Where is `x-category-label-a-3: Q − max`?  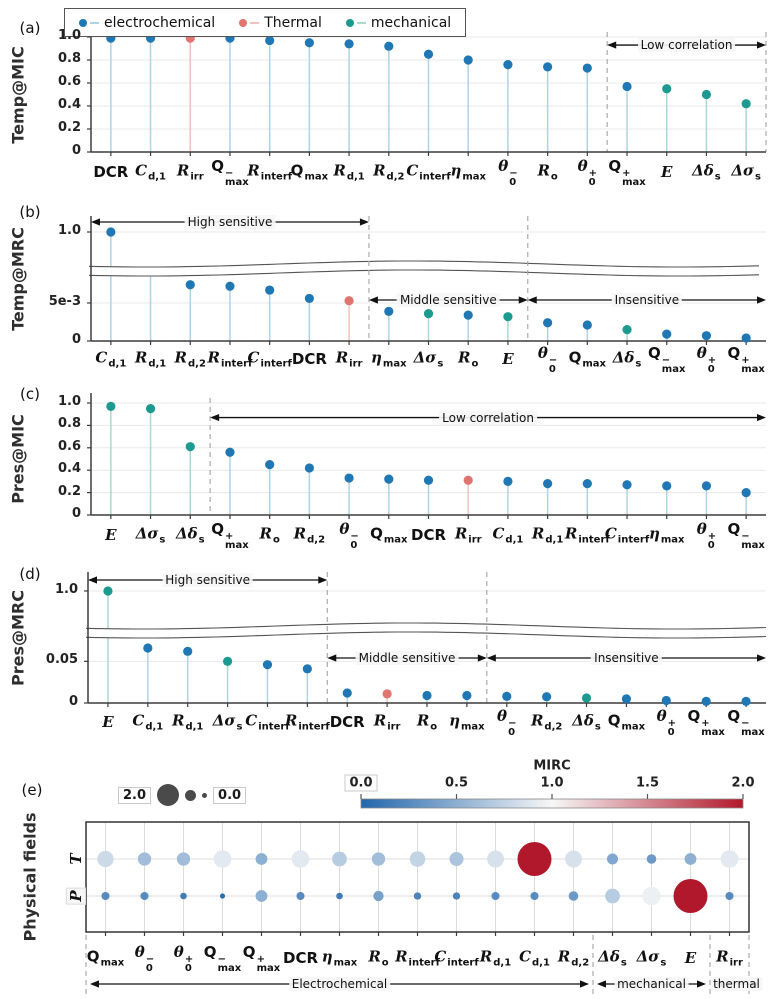
x-category-label-a-3: Q − max is located at coordinates (230, 172).